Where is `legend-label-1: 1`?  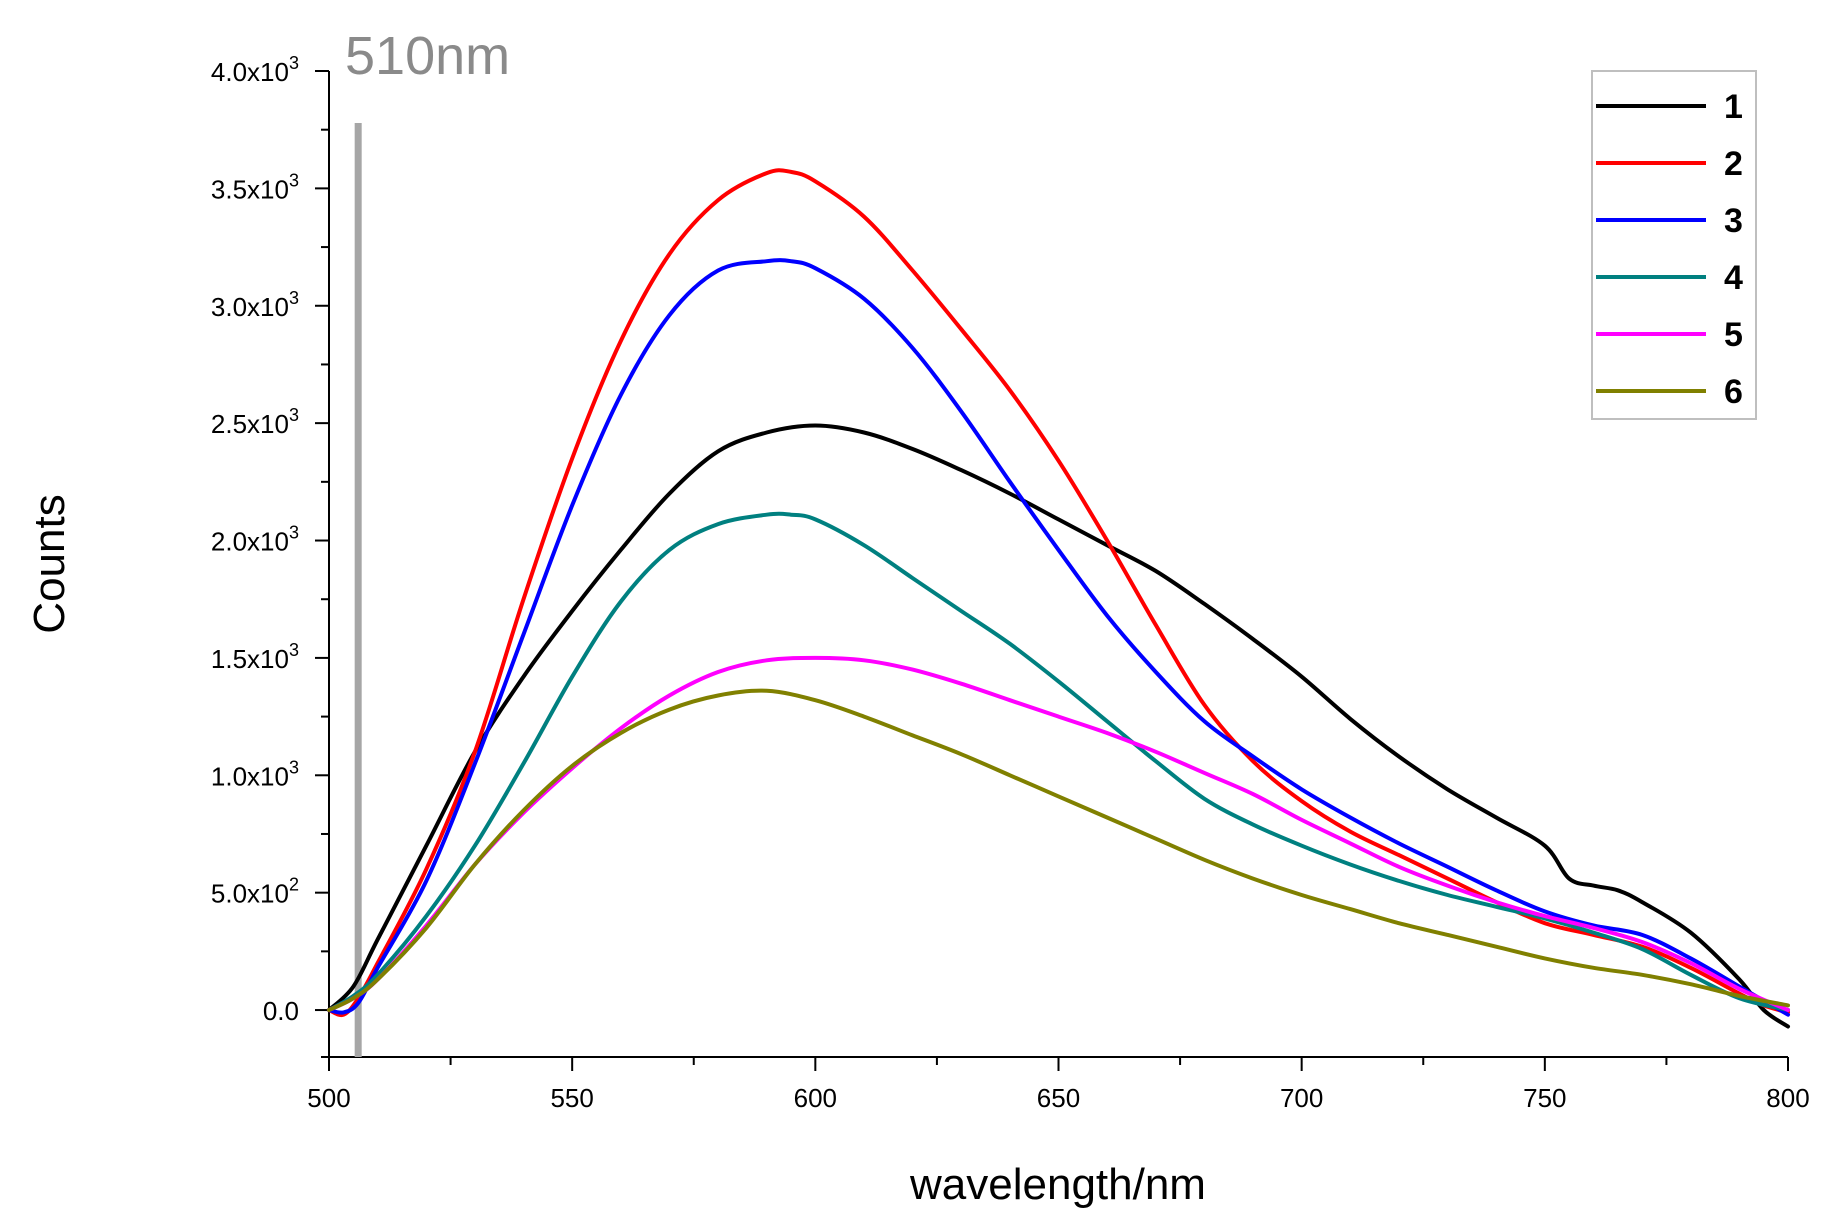
legend-label-1: 1 is located at coordinates (1733, 107).